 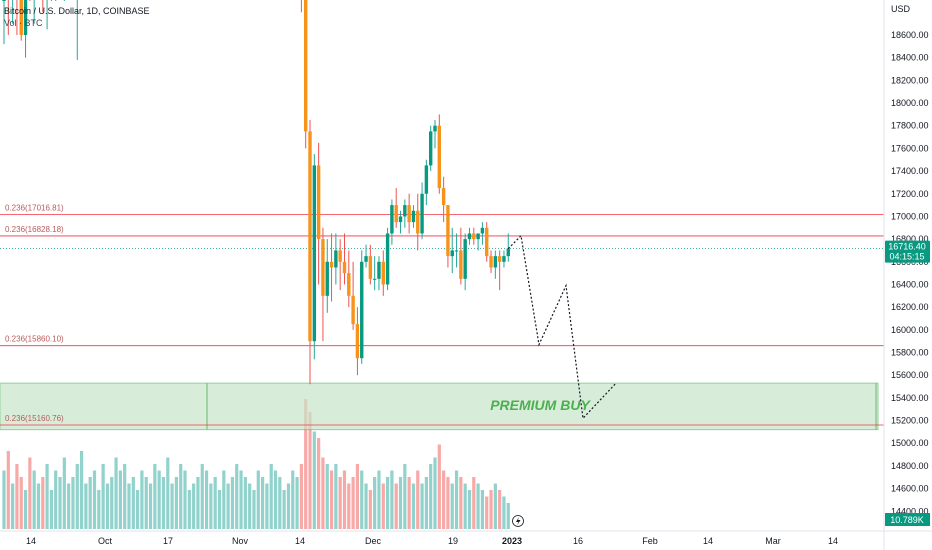 What do you see at coordinates (910, 216) in the screenshot?
I see `y-tick-label: 17000.00` at bounding box center [910, 216].